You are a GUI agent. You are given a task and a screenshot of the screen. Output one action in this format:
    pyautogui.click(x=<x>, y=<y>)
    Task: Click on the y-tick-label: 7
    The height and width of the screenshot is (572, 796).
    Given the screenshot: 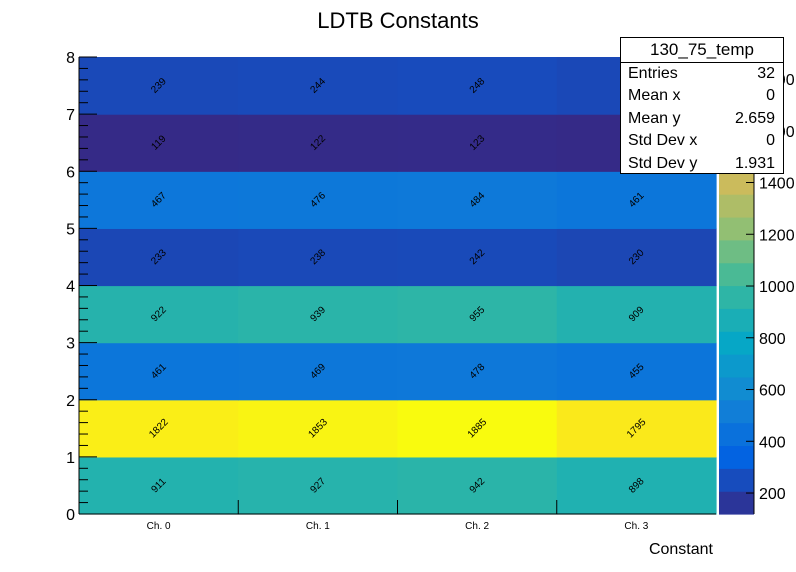 What is the action you would take?
    pyautogui.click(x=70, y=115)
    